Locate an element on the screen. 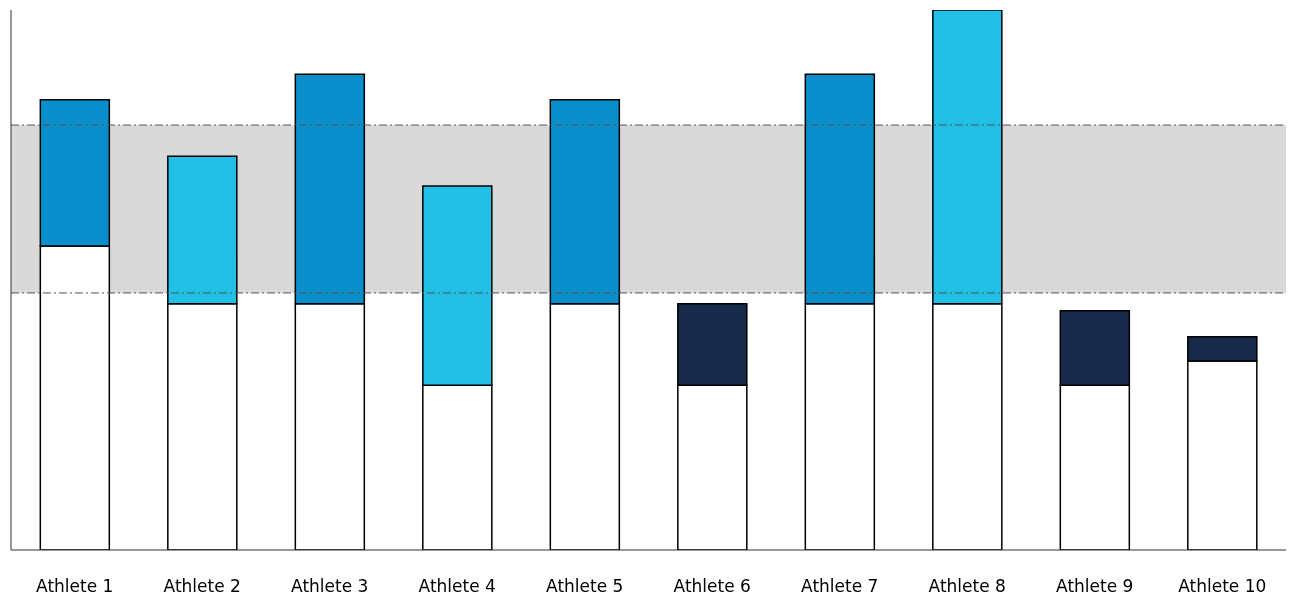 The width and height of the screenshot is (1293, 596). x-tick-label: Athlete 2 is located at coordinates (202, 586).